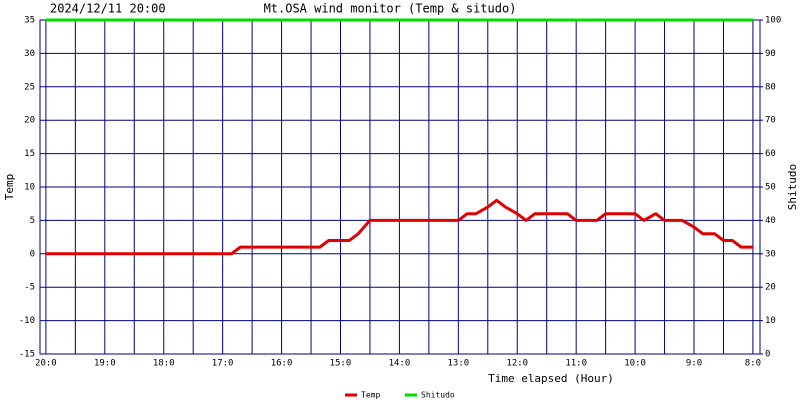  Describe the element at coordinates (773, 21) in the screenshot. I see `y2-tick-label: 100` at that location.